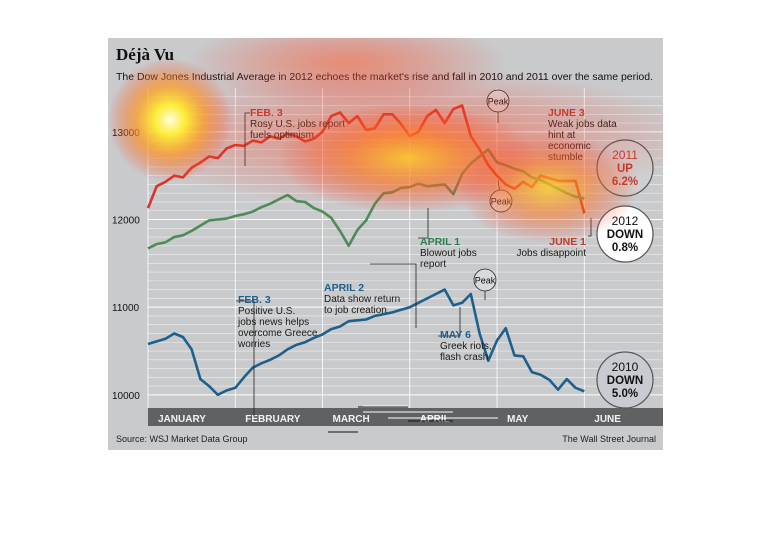 The image size is (770, 544). What do you see at coordinates (351, 419) in the screenshot?
I see `month-label: MARCH` at bounding box center [351, 419].